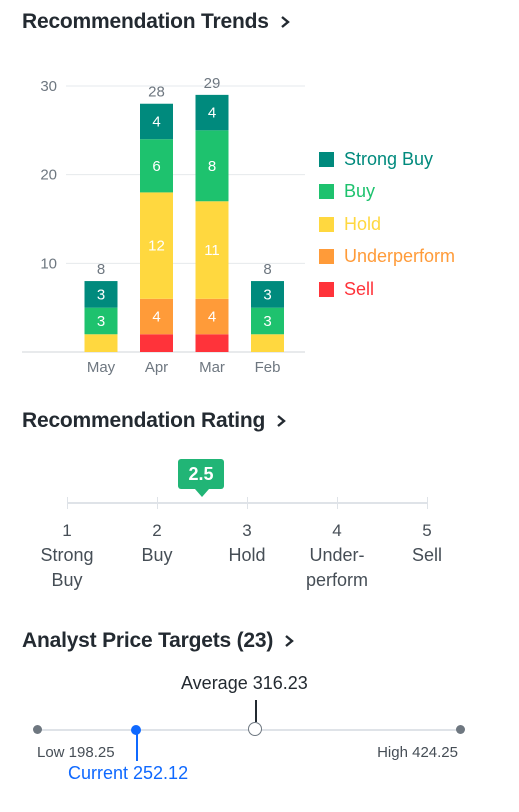 Image resolution: width=519 pixels, height=812 pixels. What do you see at coordinates (212, 83) in the screenshot?
I see `bar-total-label: 29` at bounding box center [212, 83].